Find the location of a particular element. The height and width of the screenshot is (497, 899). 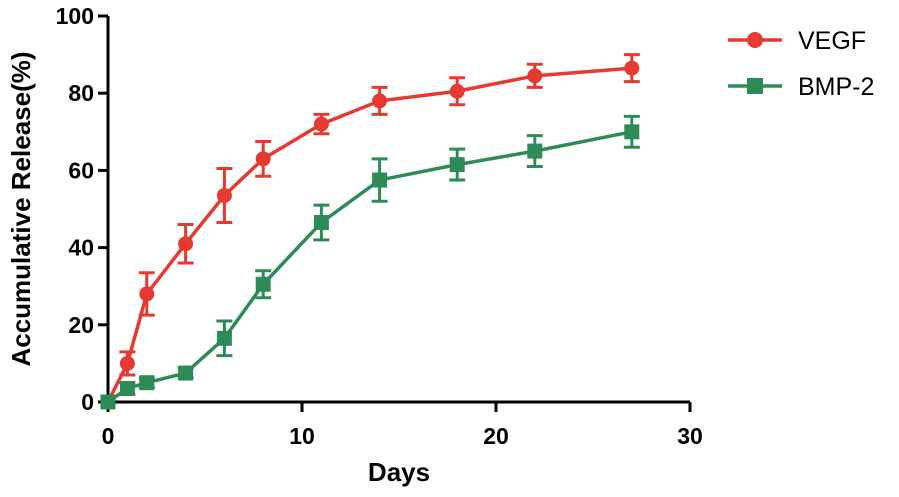

x-tick-label: 30 is located at coordinates (690, 436).